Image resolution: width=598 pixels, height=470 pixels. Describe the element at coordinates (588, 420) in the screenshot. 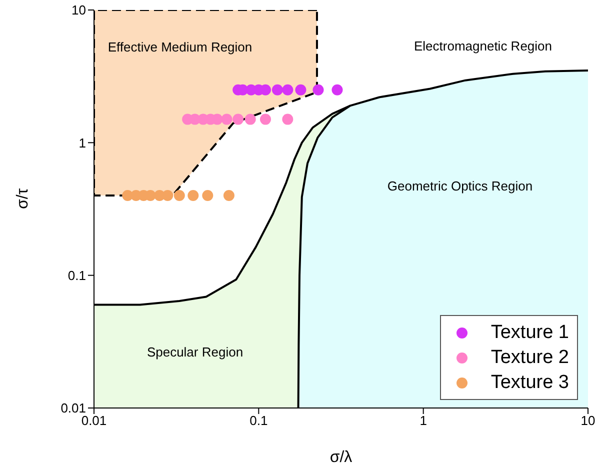

I see `x-tick-label: 10` at that location.